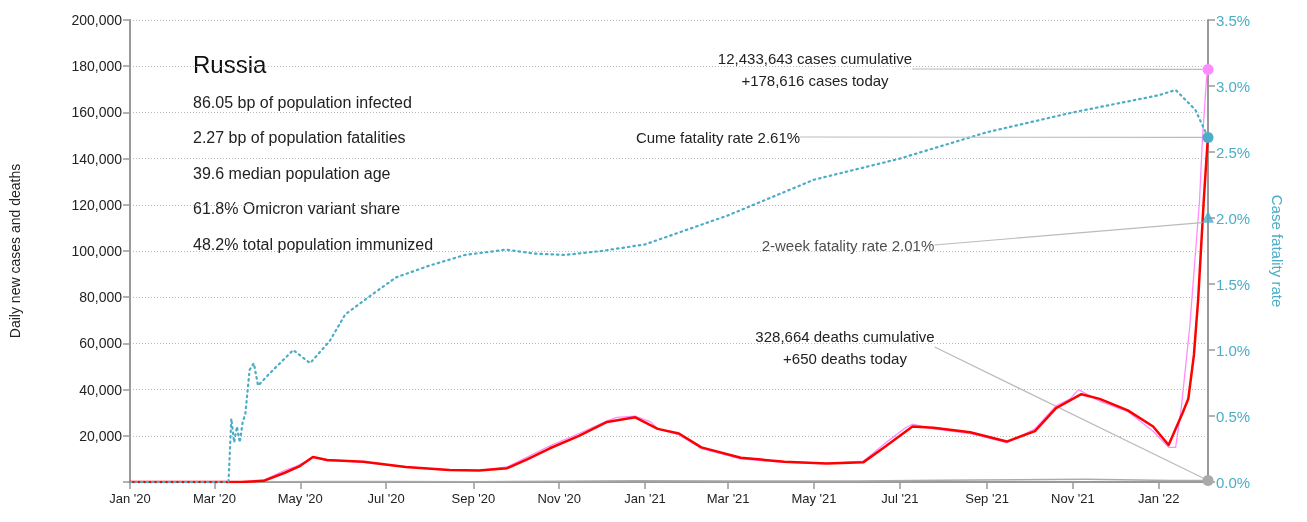  What do you see at coordinates (1233, 20) in the screenshot?
I see `y2-tick-label: 3.5%` at bounding box center [1233, 20].